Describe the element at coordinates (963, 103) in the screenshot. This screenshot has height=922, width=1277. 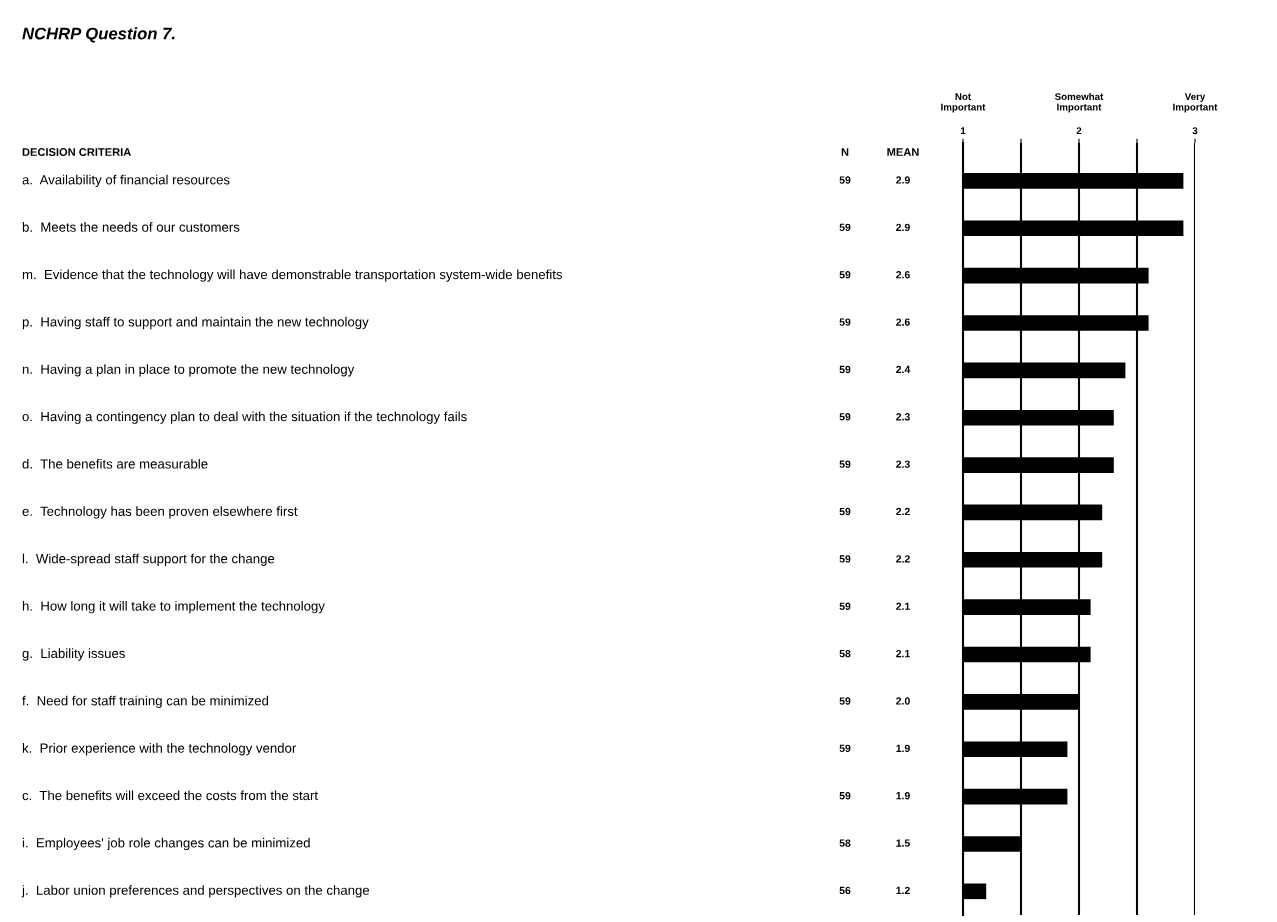
I see `text: Not Important` at that location.